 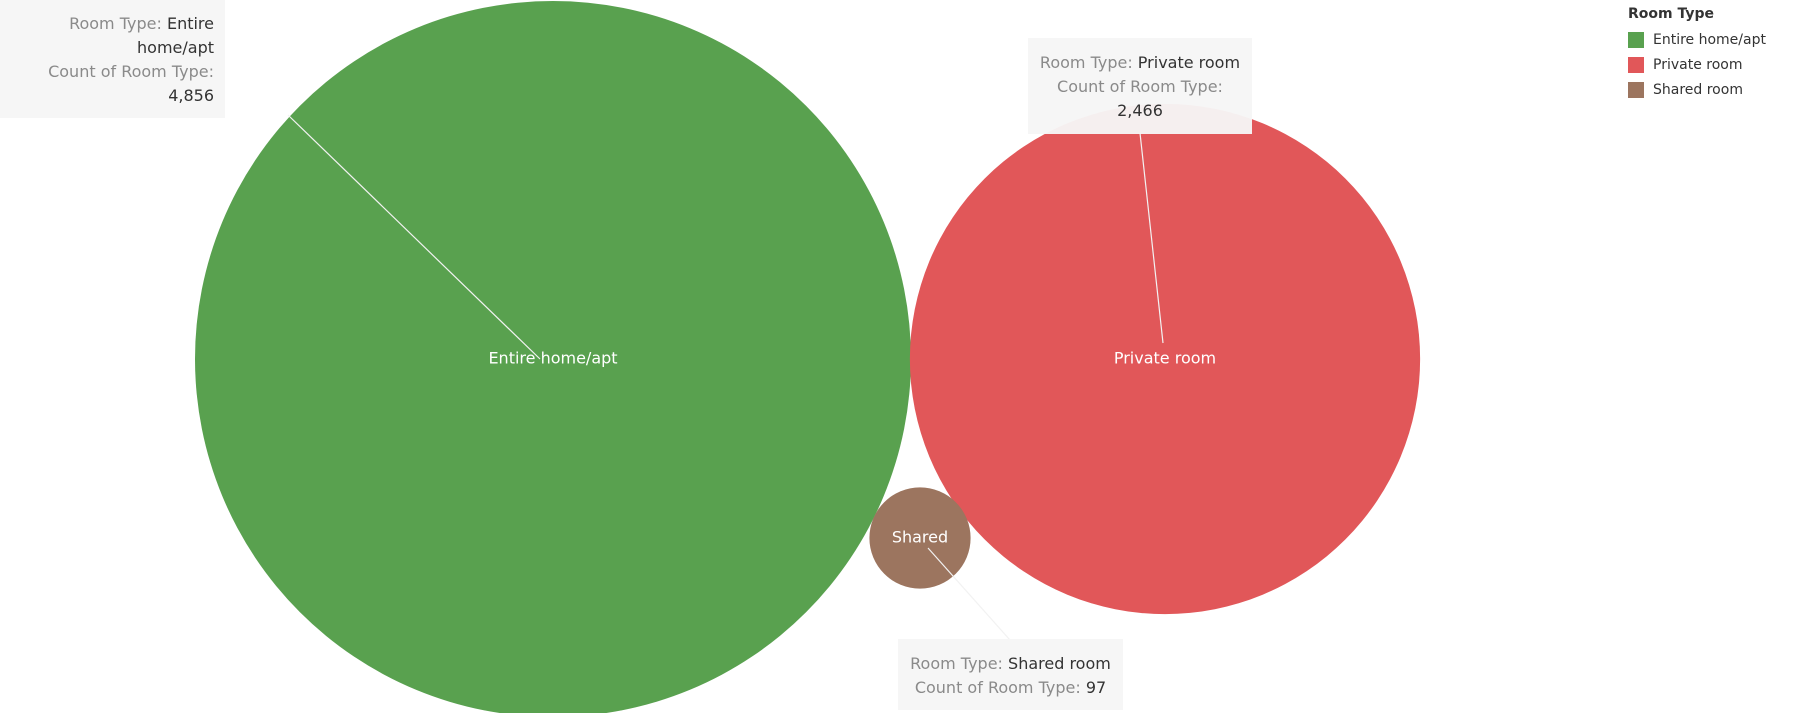 I want to click on annotation-text-entire-home-line-3: Count of Room Type:, so click(x=131, y=71).